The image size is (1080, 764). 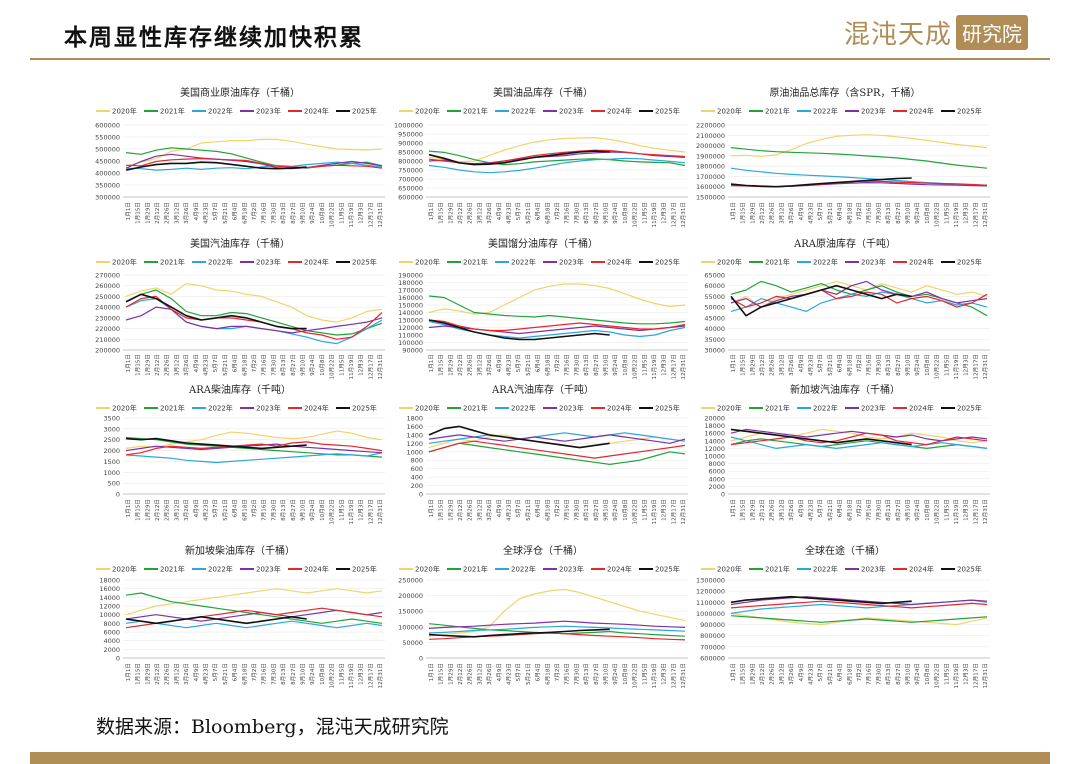 I want to click on y-tick-label: 1800, so click(x=414, y=419).